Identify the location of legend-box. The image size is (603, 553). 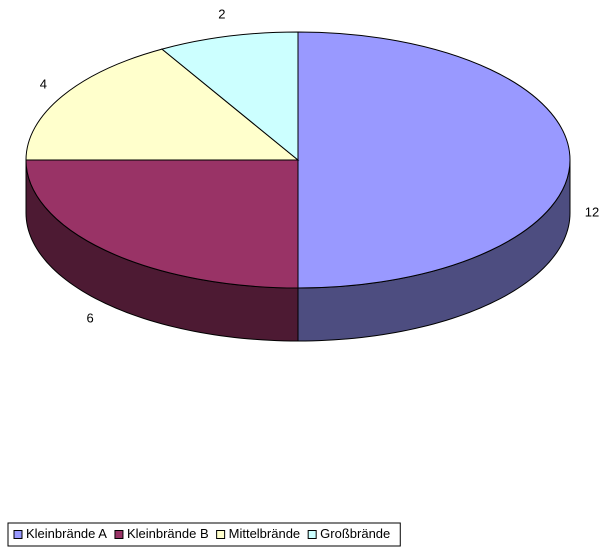
(204, 534).